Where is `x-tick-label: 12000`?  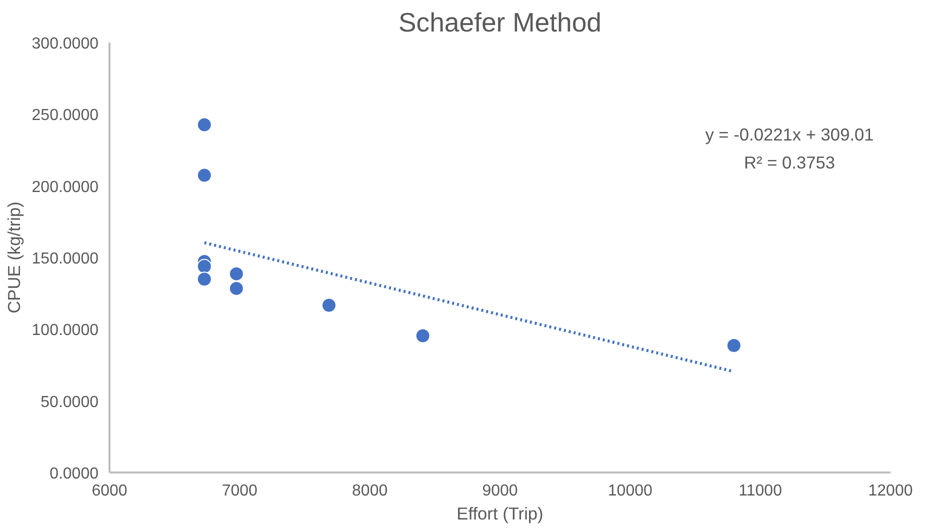
x-tick-label: 12000 is located at coordinates (890, 491).